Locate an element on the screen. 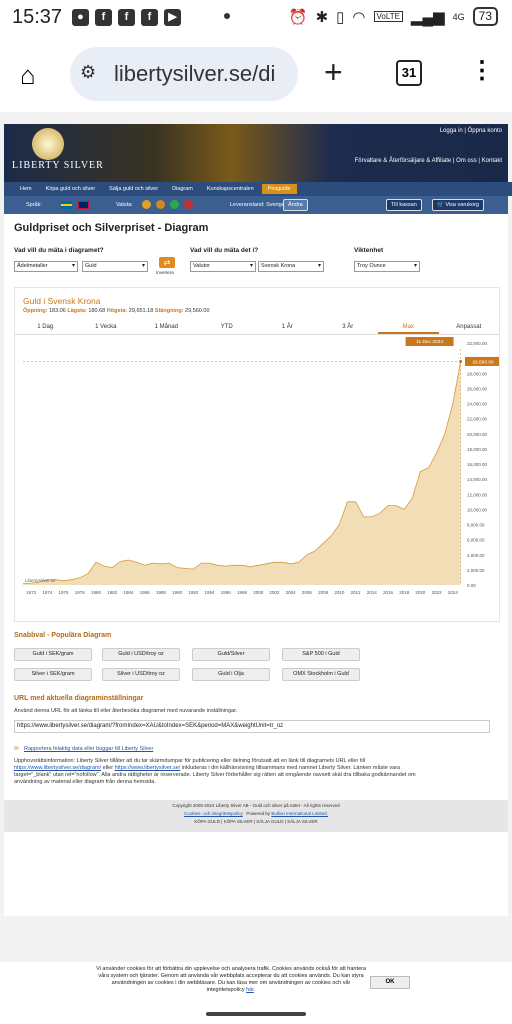 This screenshot has height=1024, width=512. overflow-menu-icon: ⋮ is located at coordinates (482, 70).